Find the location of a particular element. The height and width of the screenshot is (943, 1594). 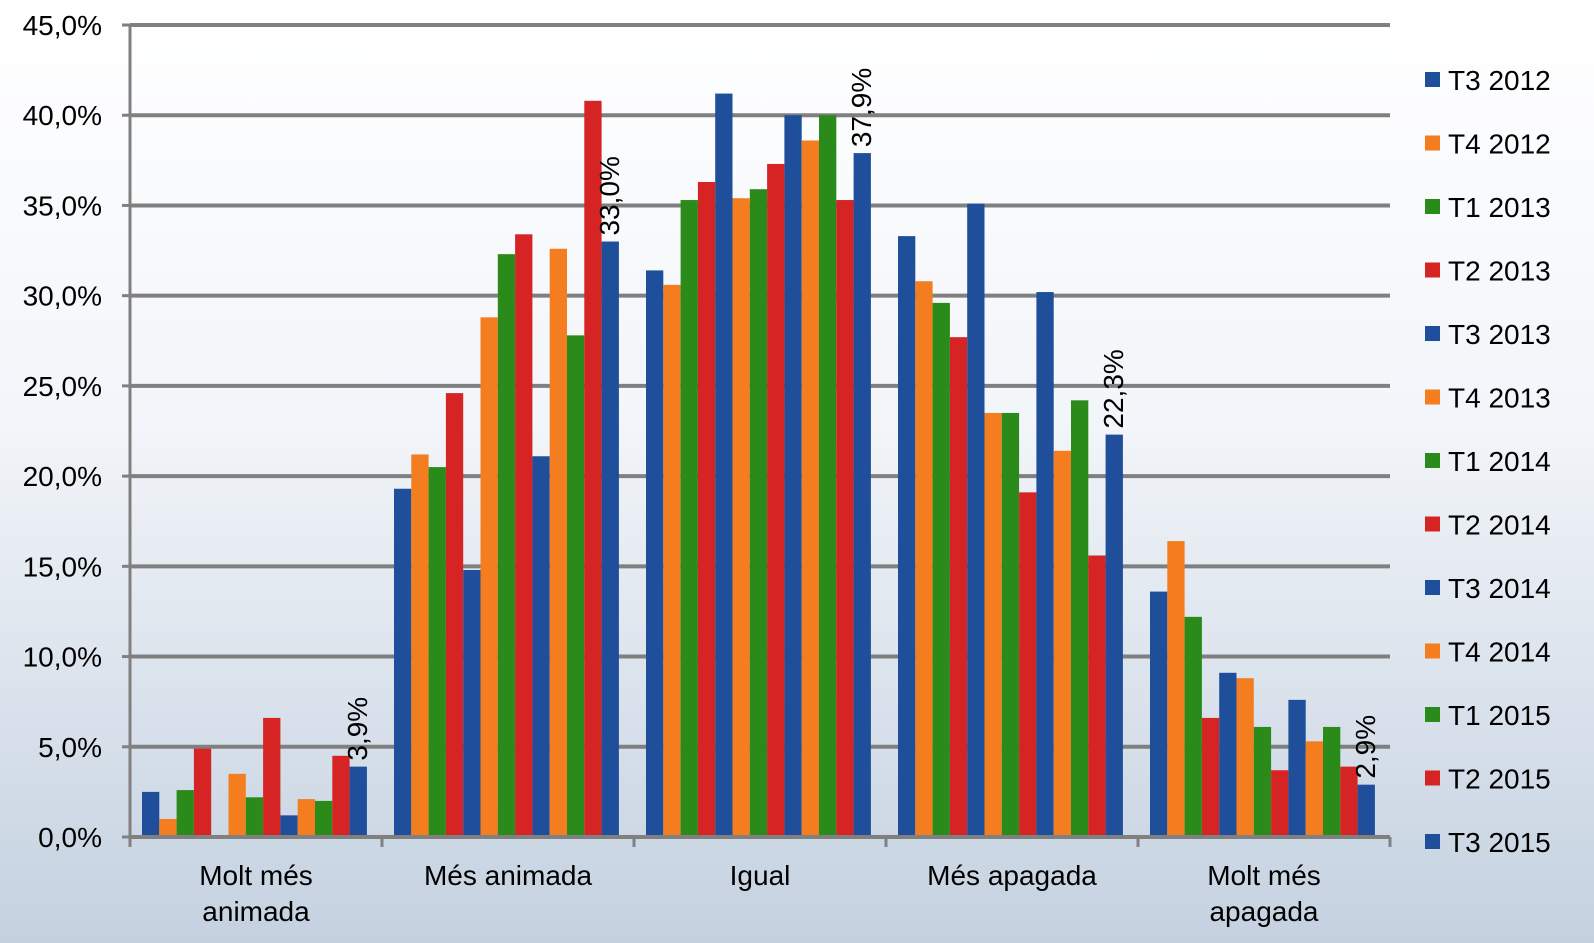

x-category-label: Igual is located at coordinates (760, 875).